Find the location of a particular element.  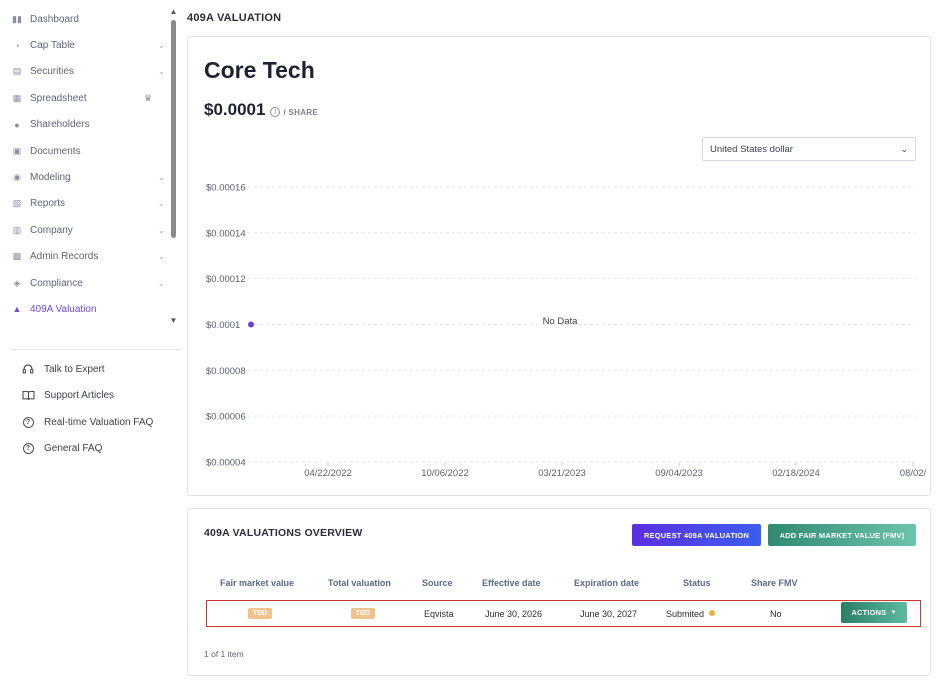

headset-icon is located at coordinates (28, 369).